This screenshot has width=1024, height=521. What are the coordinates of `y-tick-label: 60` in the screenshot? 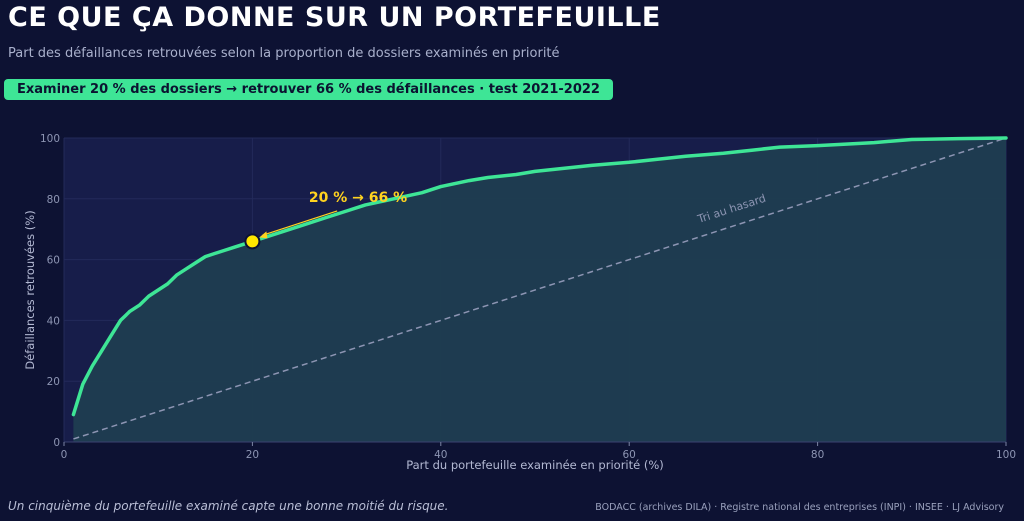 It's located at (53, 261).